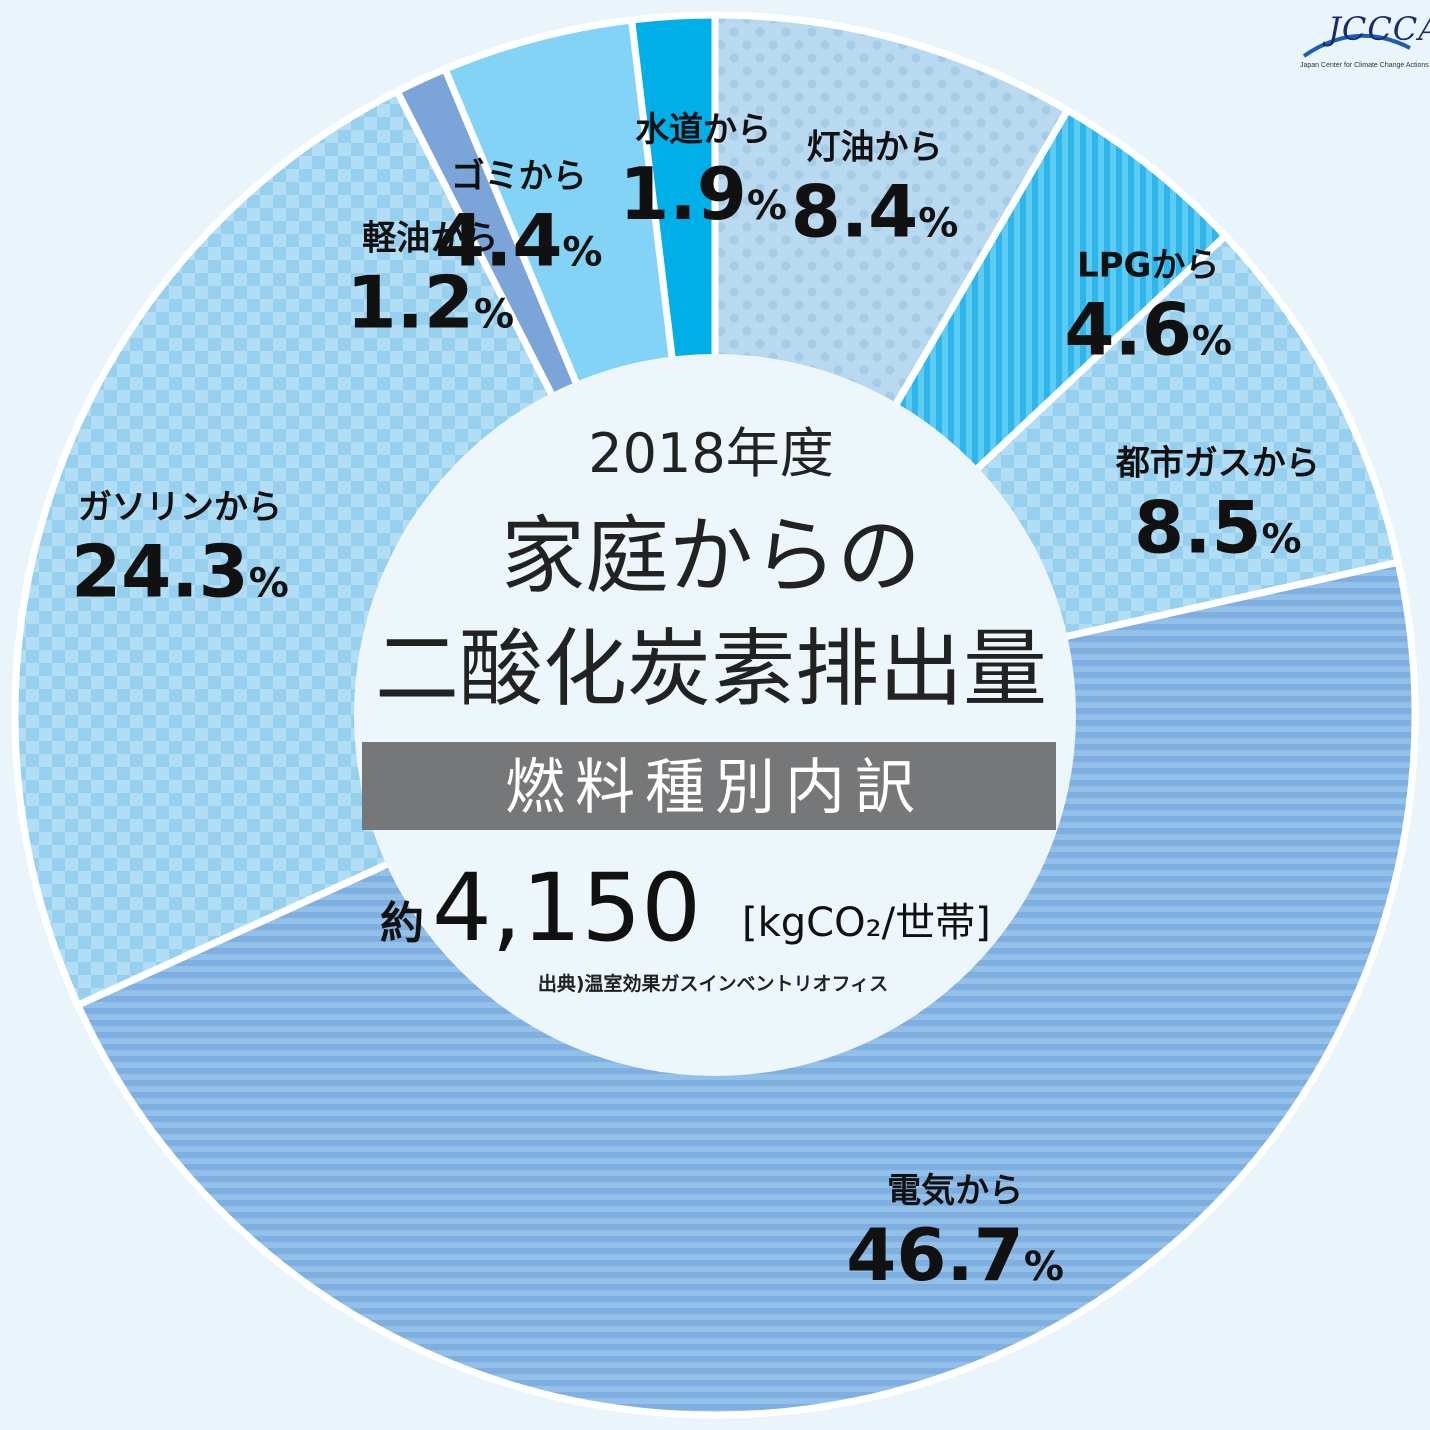 This screenshot has height=1430, width=1430. What do you see at coordinates (180, 508) in the screenshot?
I see `slice-label: ガソリンから` at bounding box center [180, 508].